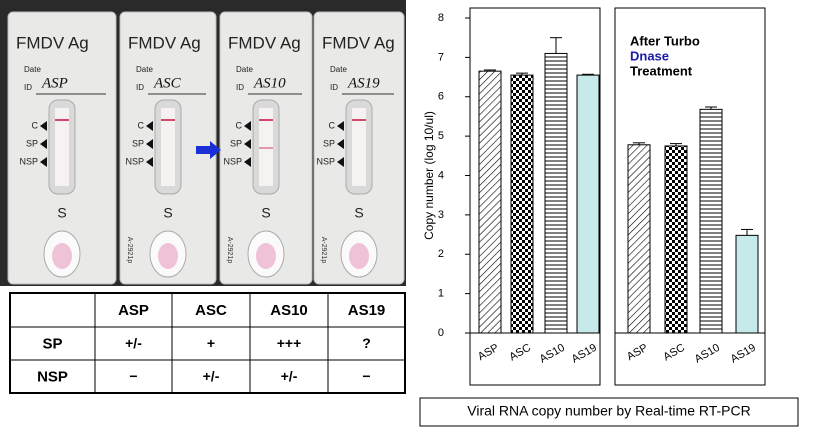 This screenshot has width=814, height=436. Describe the element at coordinates (133, 310) in the screenshot. I see `table-header: ASP` at that location.